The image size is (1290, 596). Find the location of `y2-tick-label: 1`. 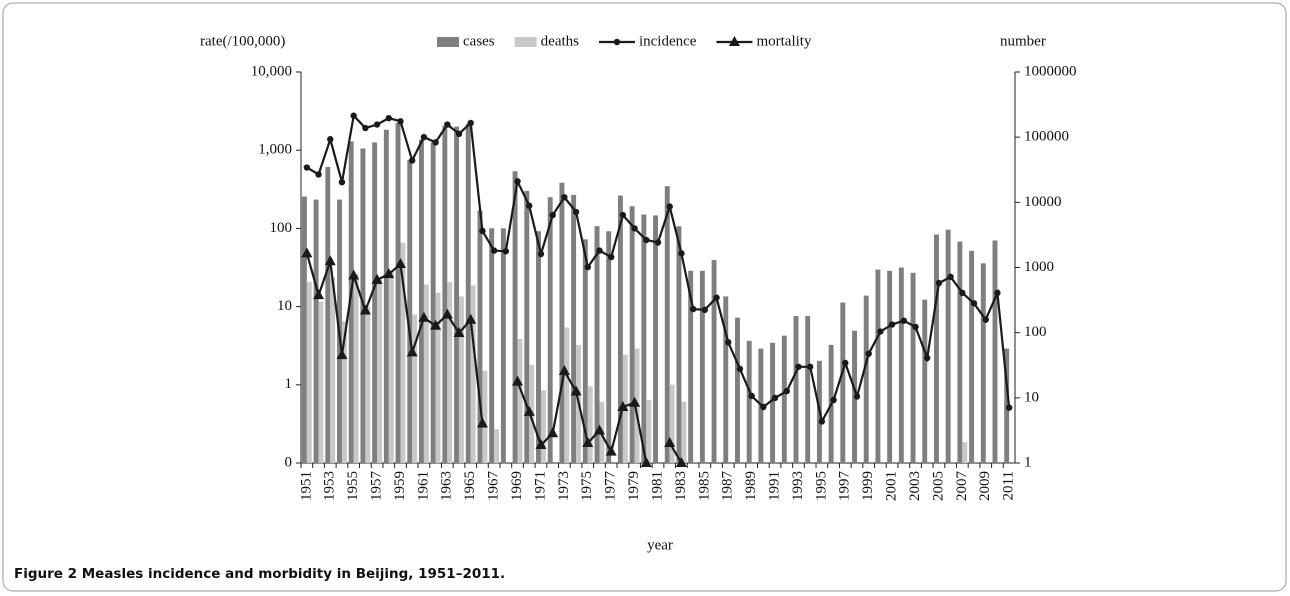

y2-tick-label: 1 is located at coordinates (1028, 462).